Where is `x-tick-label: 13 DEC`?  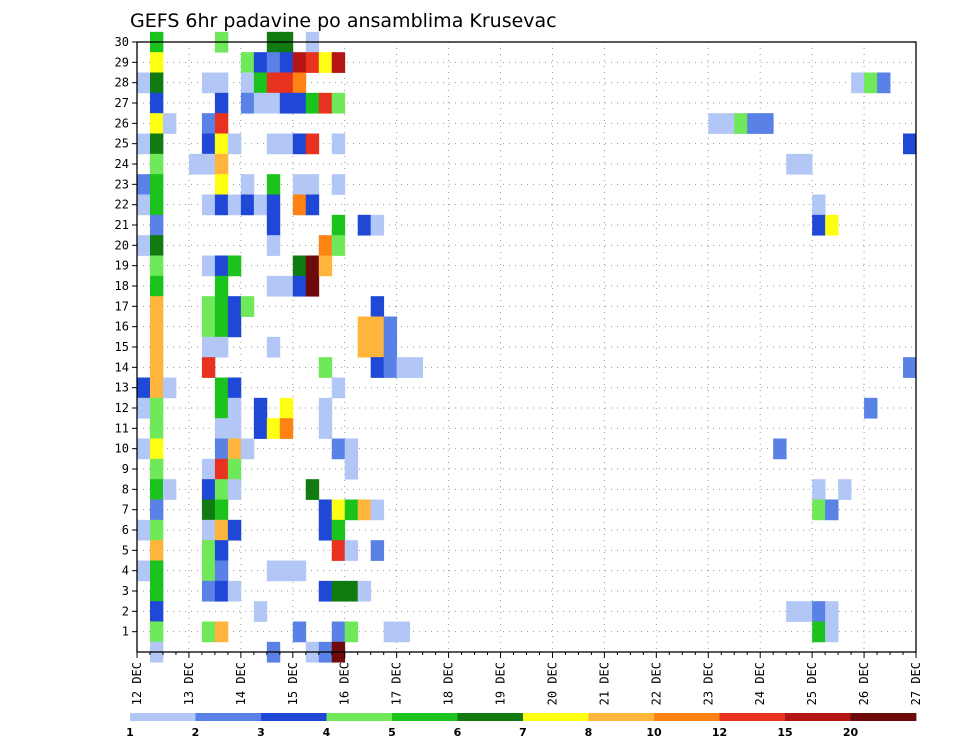
x-tick-label: 13 DEC is located at coordinates (189, 683).